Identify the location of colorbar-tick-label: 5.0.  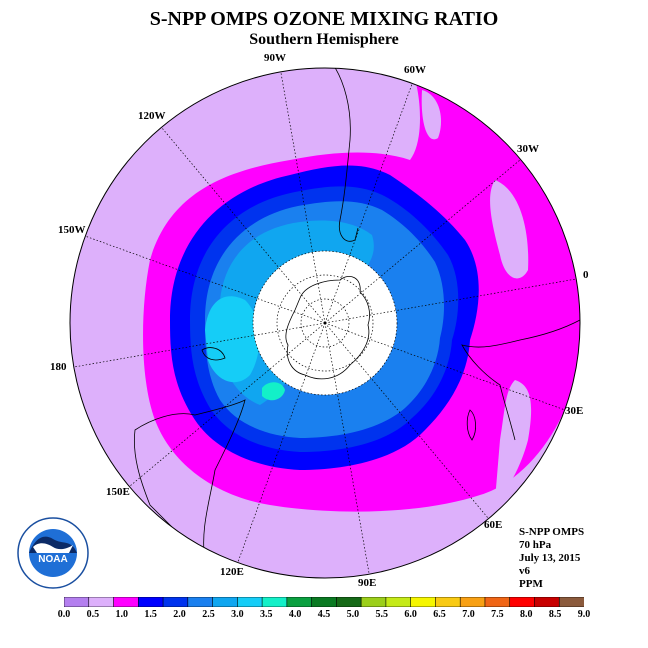
(353, 614).